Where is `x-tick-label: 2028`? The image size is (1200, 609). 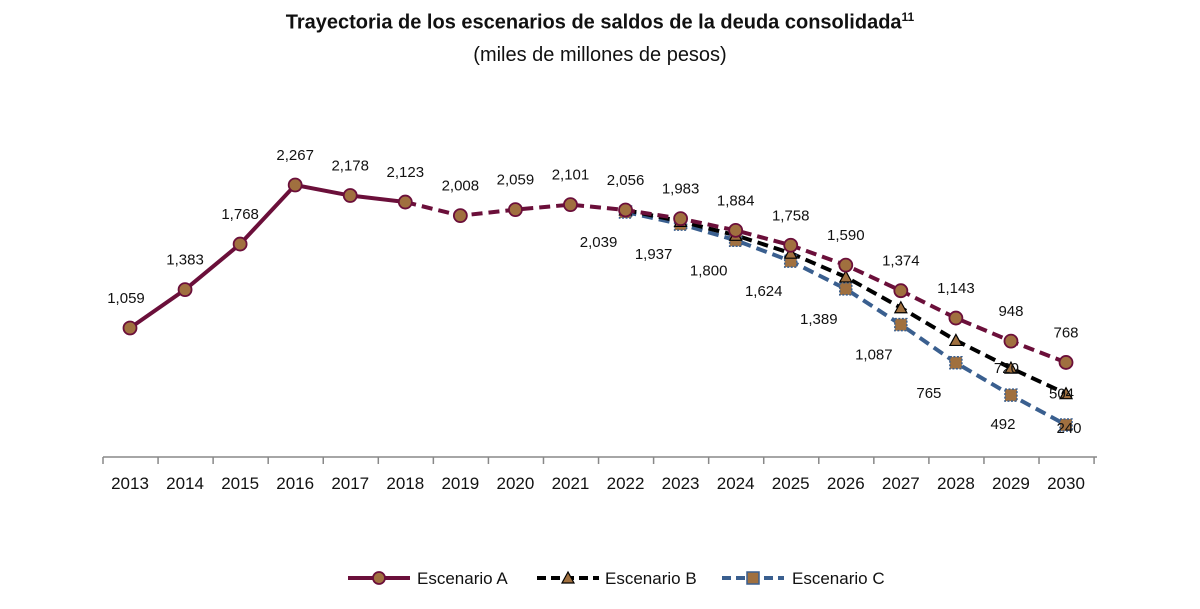
x-tick-label: 2028 is located at coordinates (956, 483).